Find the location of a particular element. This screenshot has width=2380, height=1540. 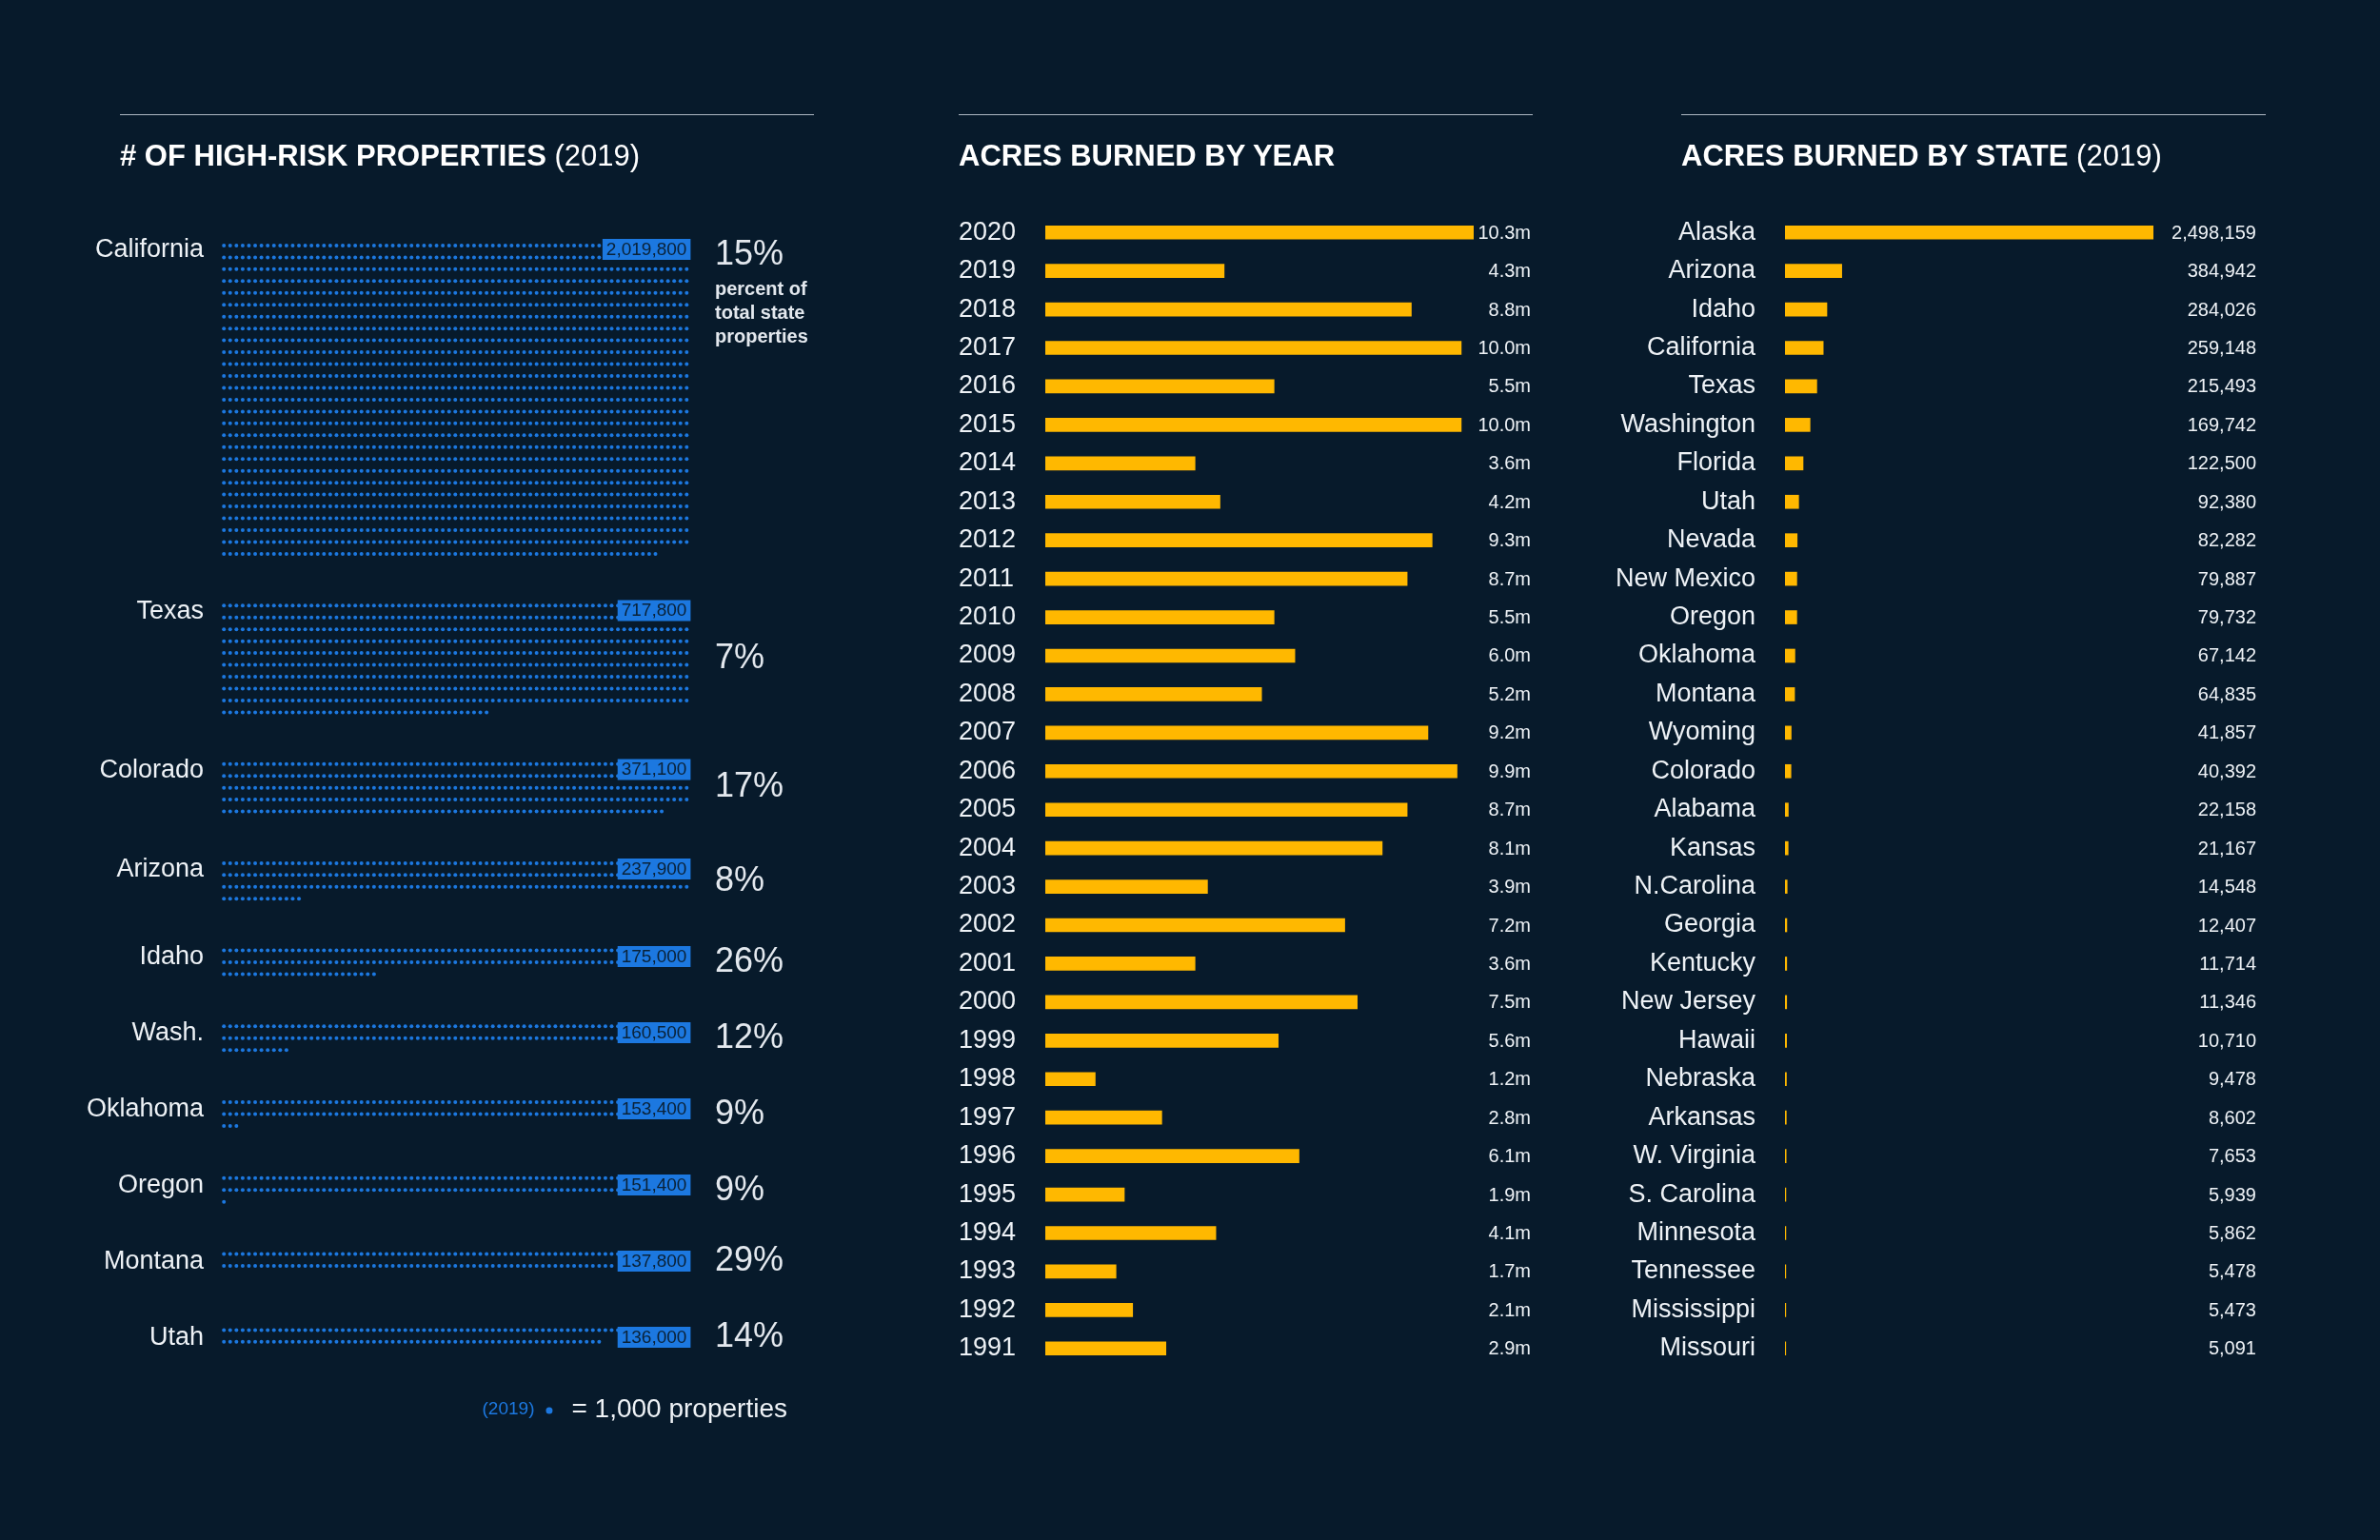

y-tick-label: 1997 is located at coordinates (988, 1116).